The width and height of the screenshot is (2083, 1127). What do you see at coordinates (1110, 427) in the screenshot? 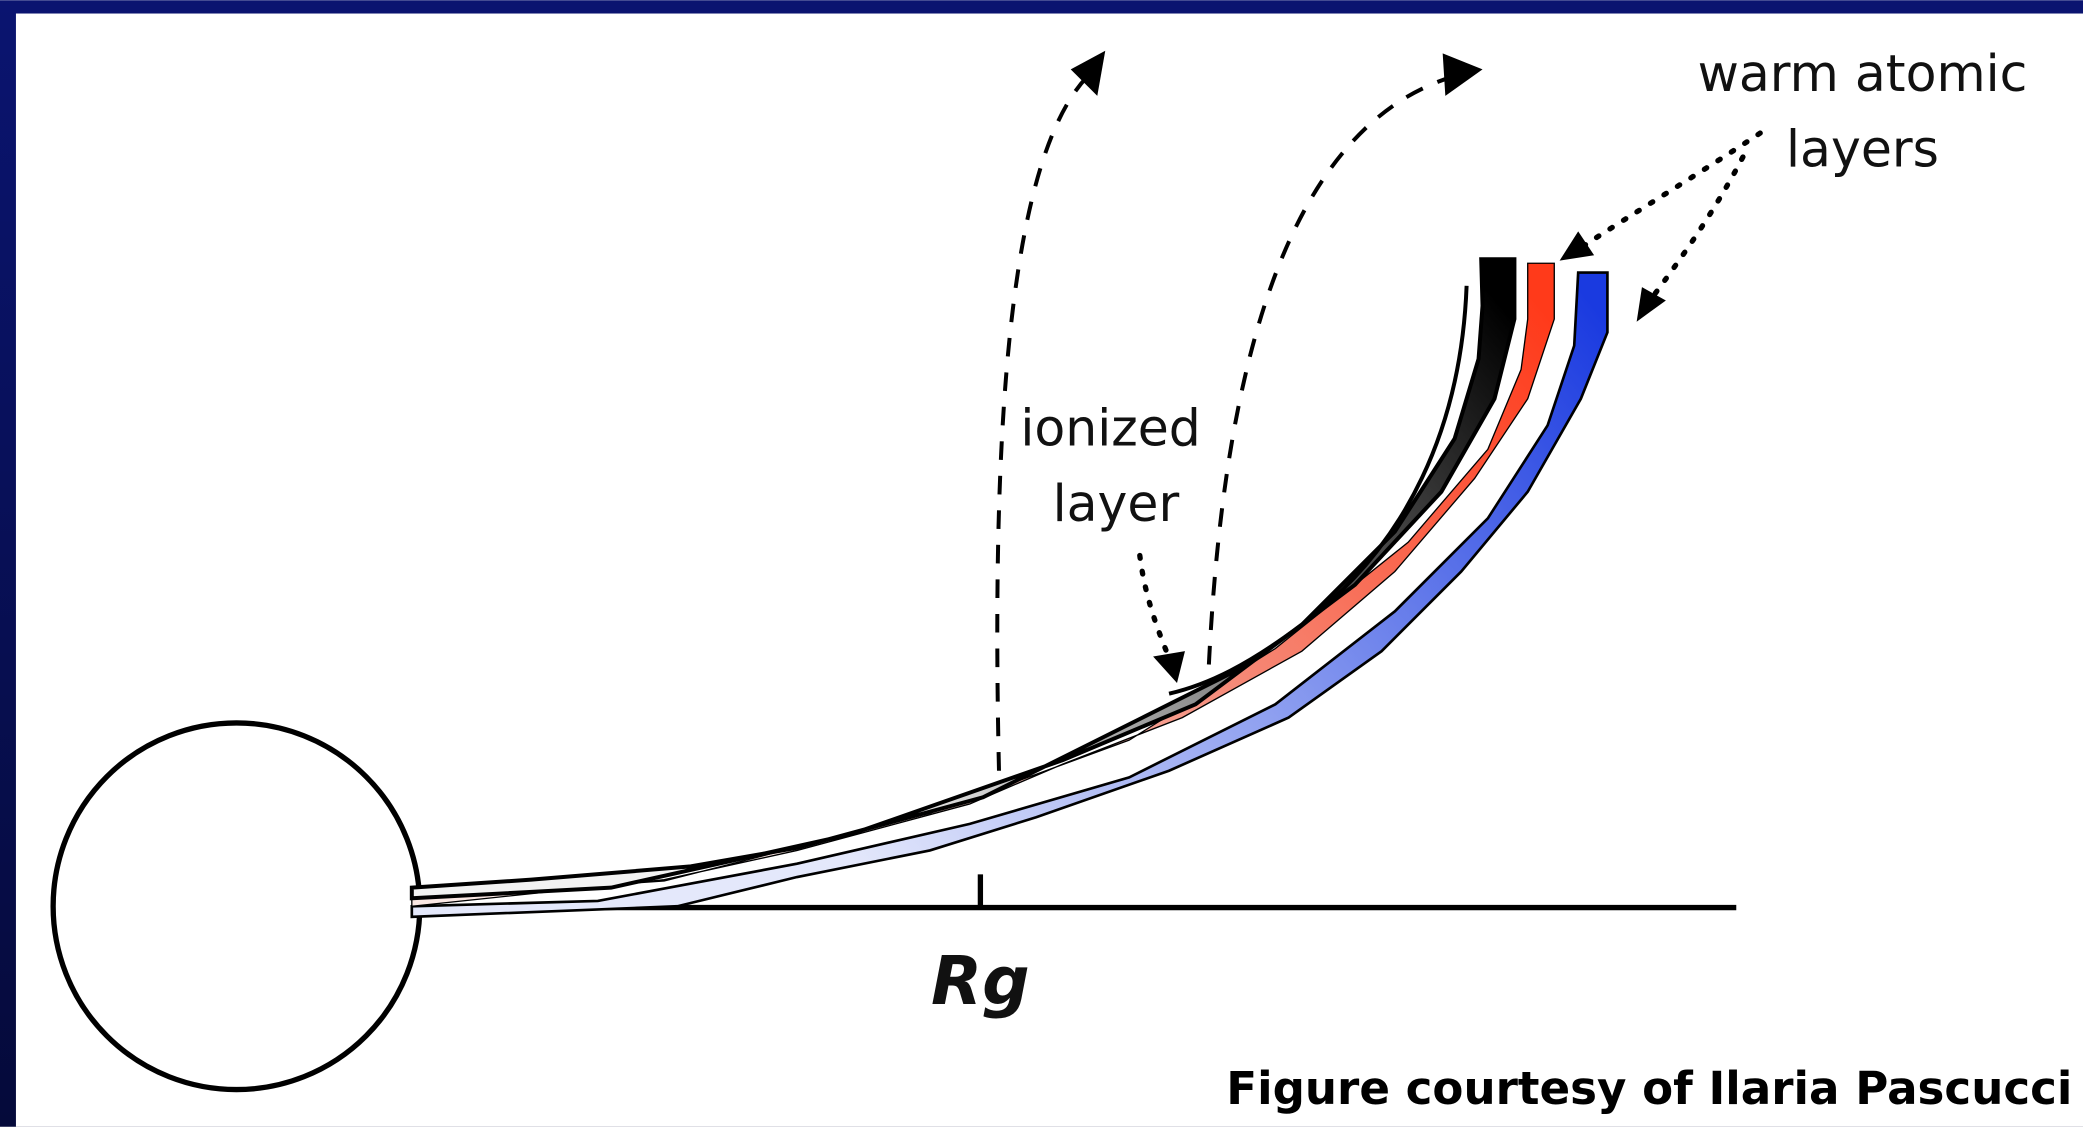
I see `label: ionized` at bounding box center [1110, 427].